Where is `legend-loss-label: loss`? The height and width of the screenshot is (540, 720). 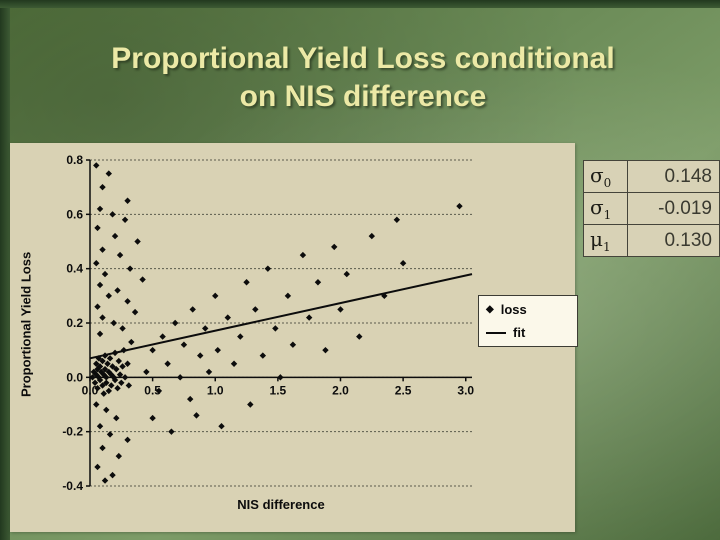 legend-loss-label: loss is located at coordinates (513, 309).